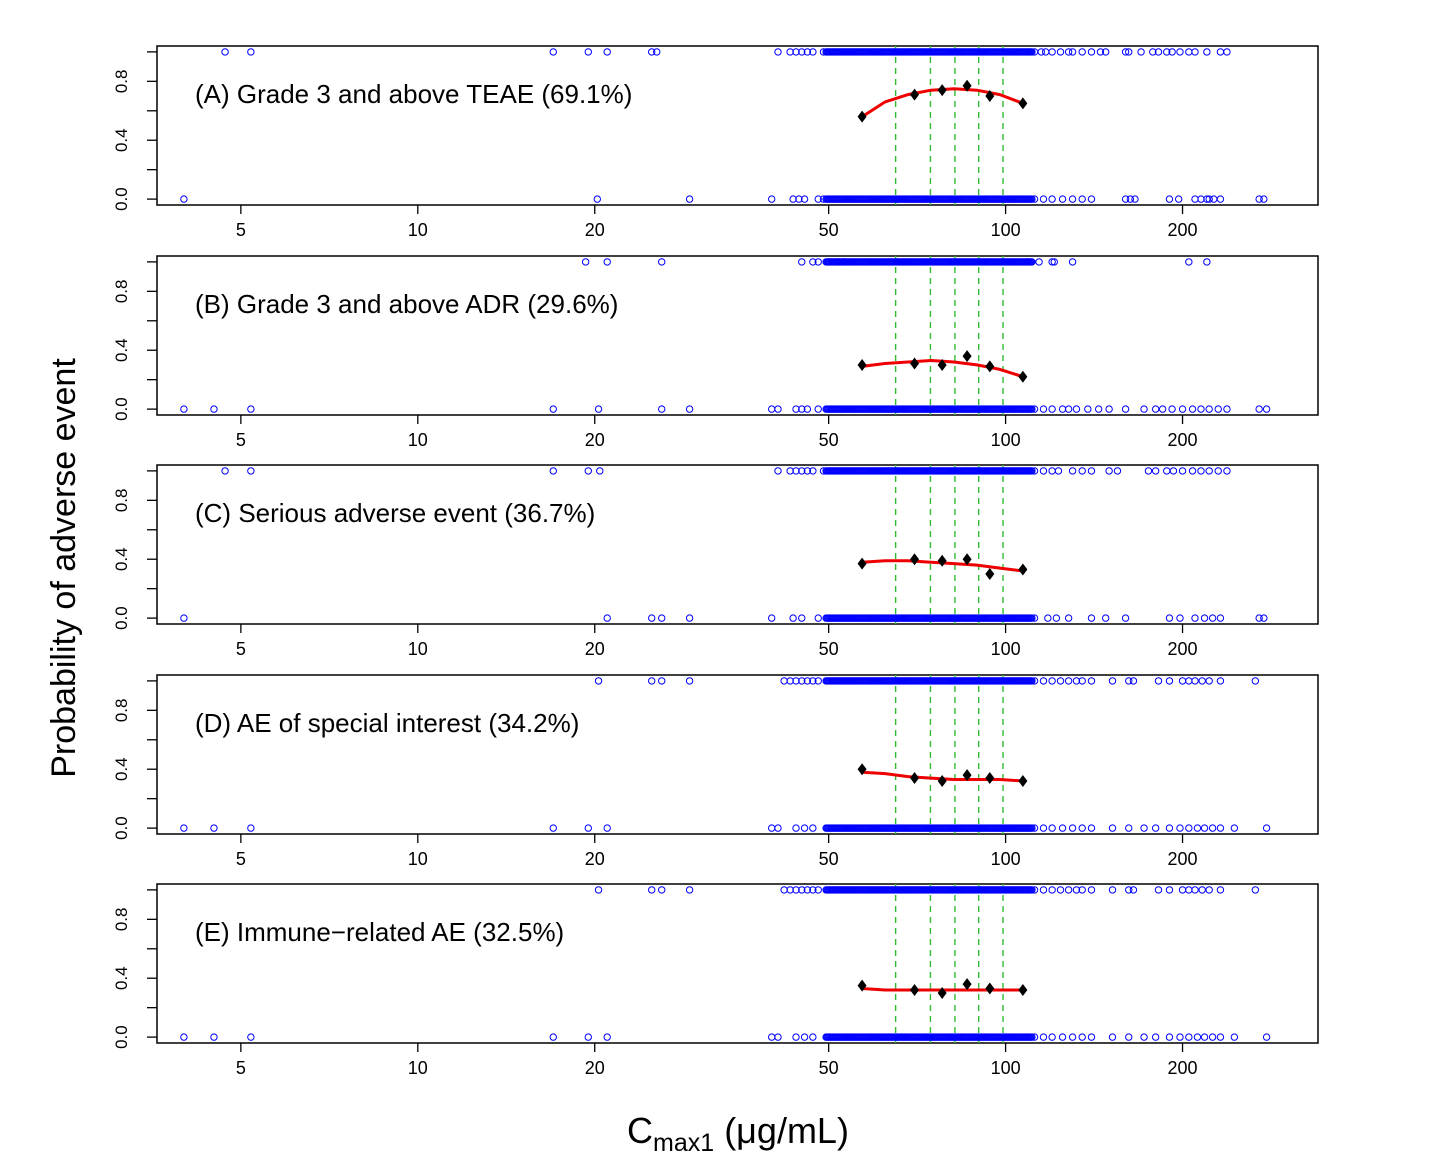  Describe the element at coordinates (1006, 230) in the screenshot. I see `x-tick-label: 100` at that location.